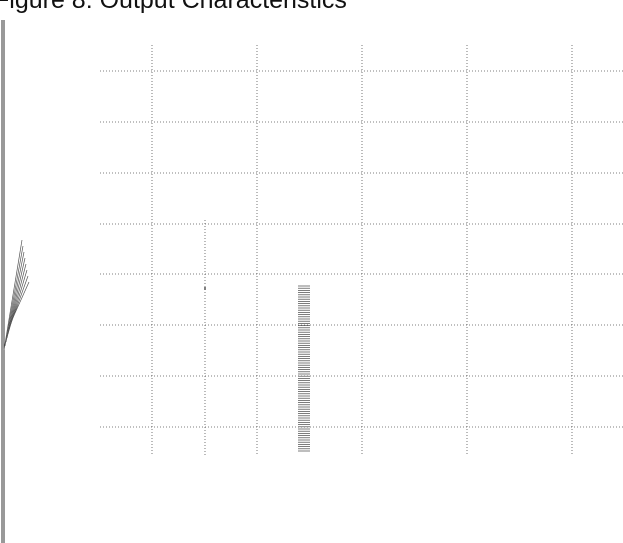 This screenshot has width=623, height=543. Describe the element at coordinates (304, 368) in the screenshot. I see `hatch` at that location.